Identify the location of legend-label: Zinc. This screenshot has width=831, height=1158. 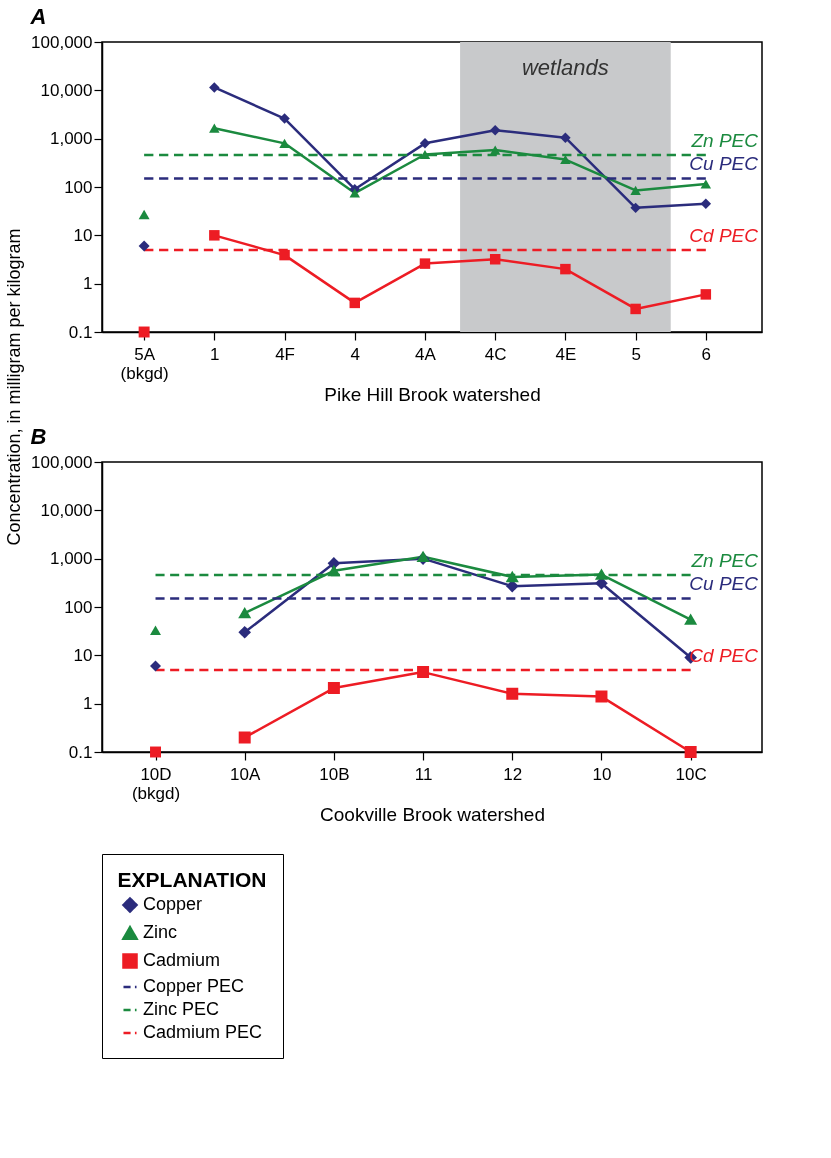
(160, 932).